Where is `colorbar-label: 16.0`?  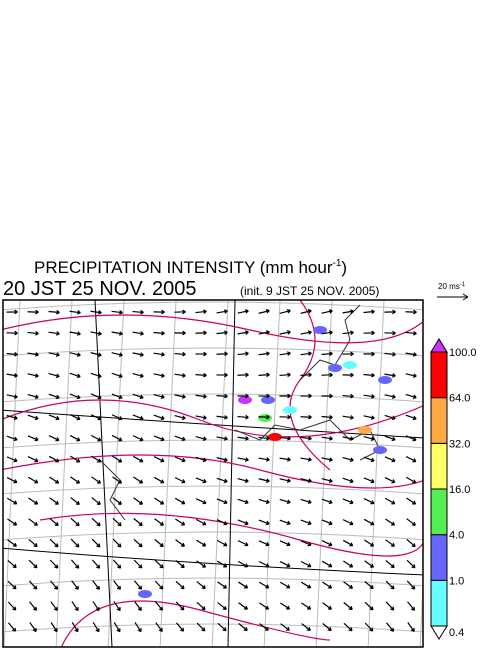 colorbar-label: 16.0 is located at coordinates (459, 490).